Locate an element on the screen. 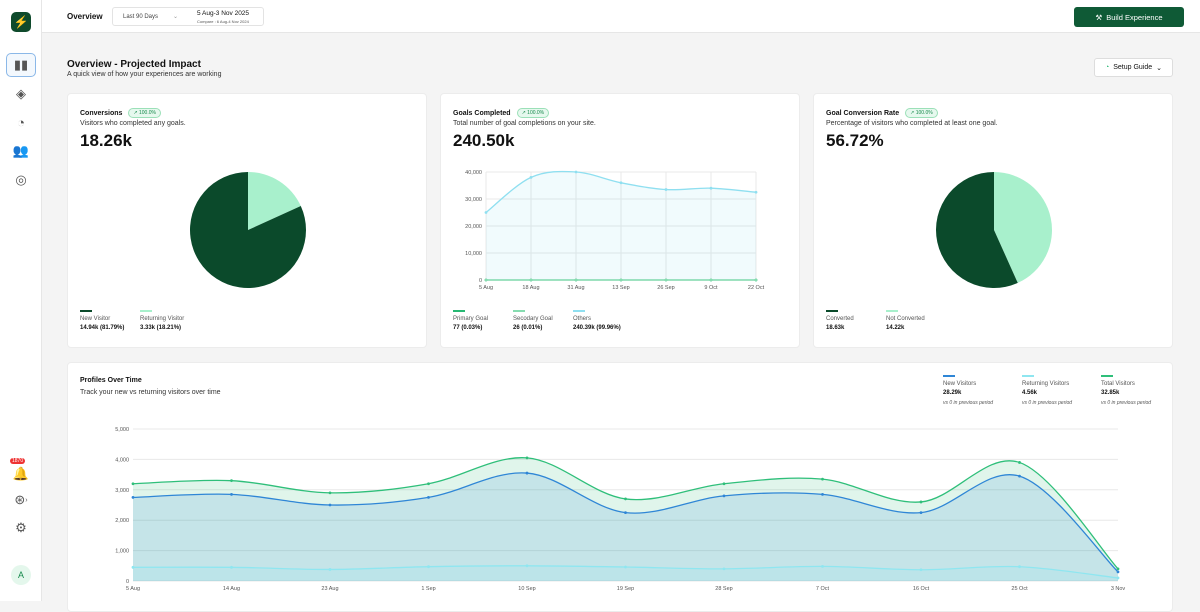  legend-item: Secodary Goal 26 (0.01%) is located at coordinates (533, 320).